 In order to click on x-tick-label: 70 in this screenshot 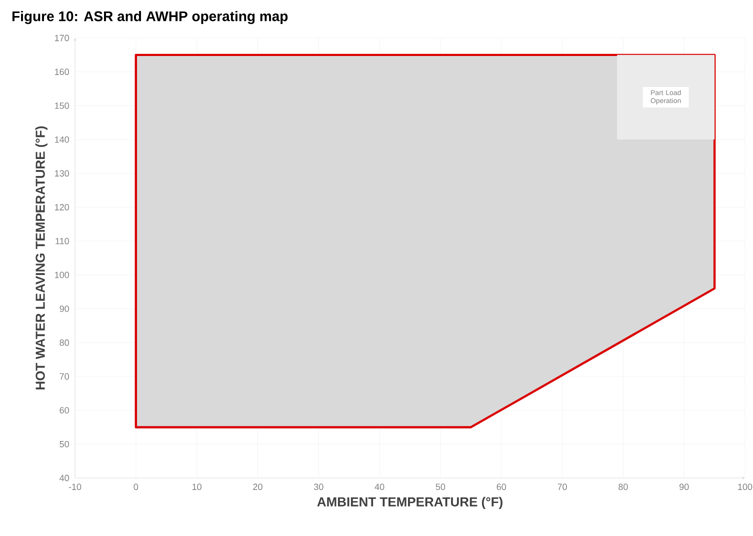, I will do `click(562, 487)`.